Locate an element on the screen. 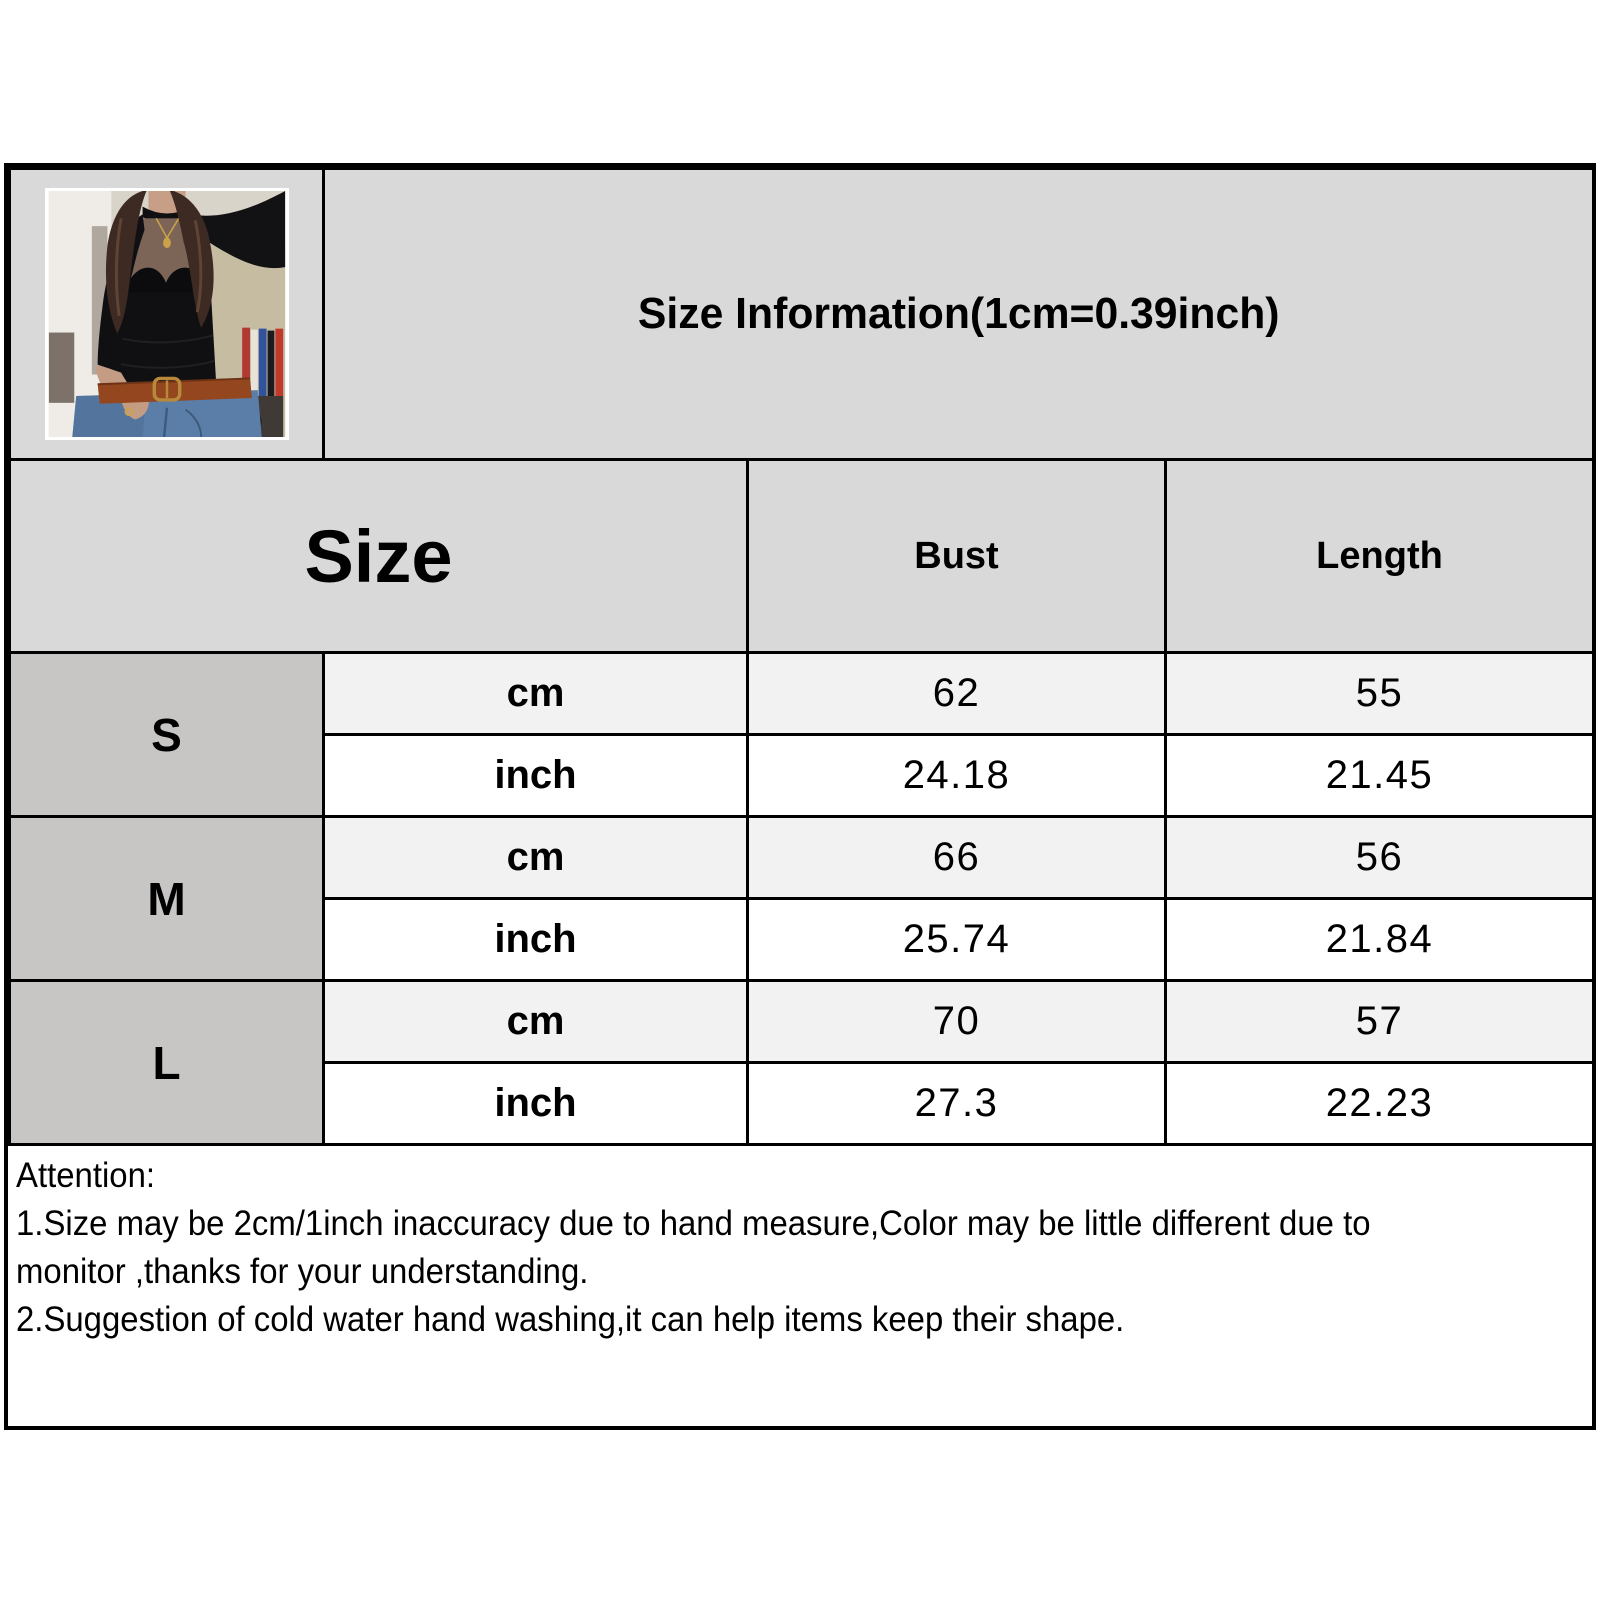 The image size is (1600, 1600). table-row-l-inch: inch 27.3 22.23 is located at coordinates (802, 1103).